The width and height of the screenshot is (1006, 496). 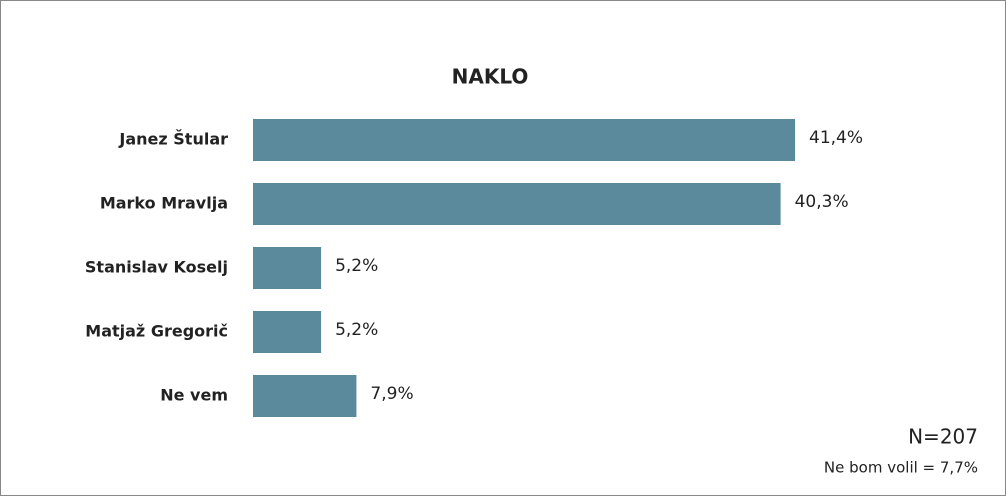 I want to click on category-label: Janez Štular, so click(x=173, y=139).